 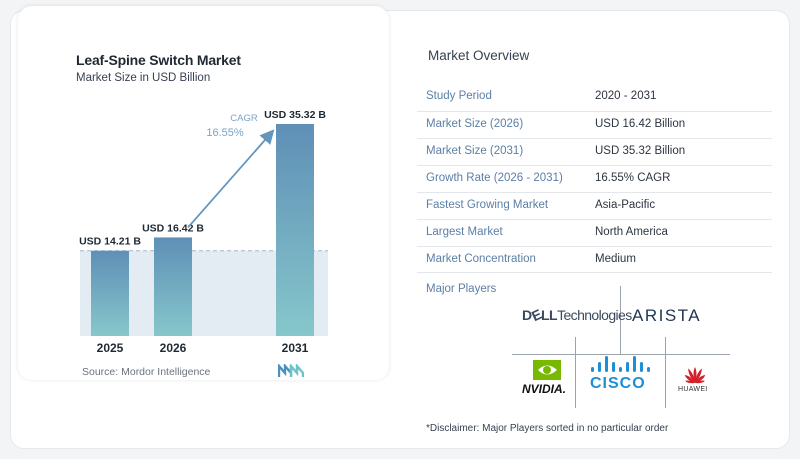 What do you see at coordinates (640, 151) in the screenshot?
I see `overview-row-value: USD 35.32 Billion` at bounding box center [640, 151].